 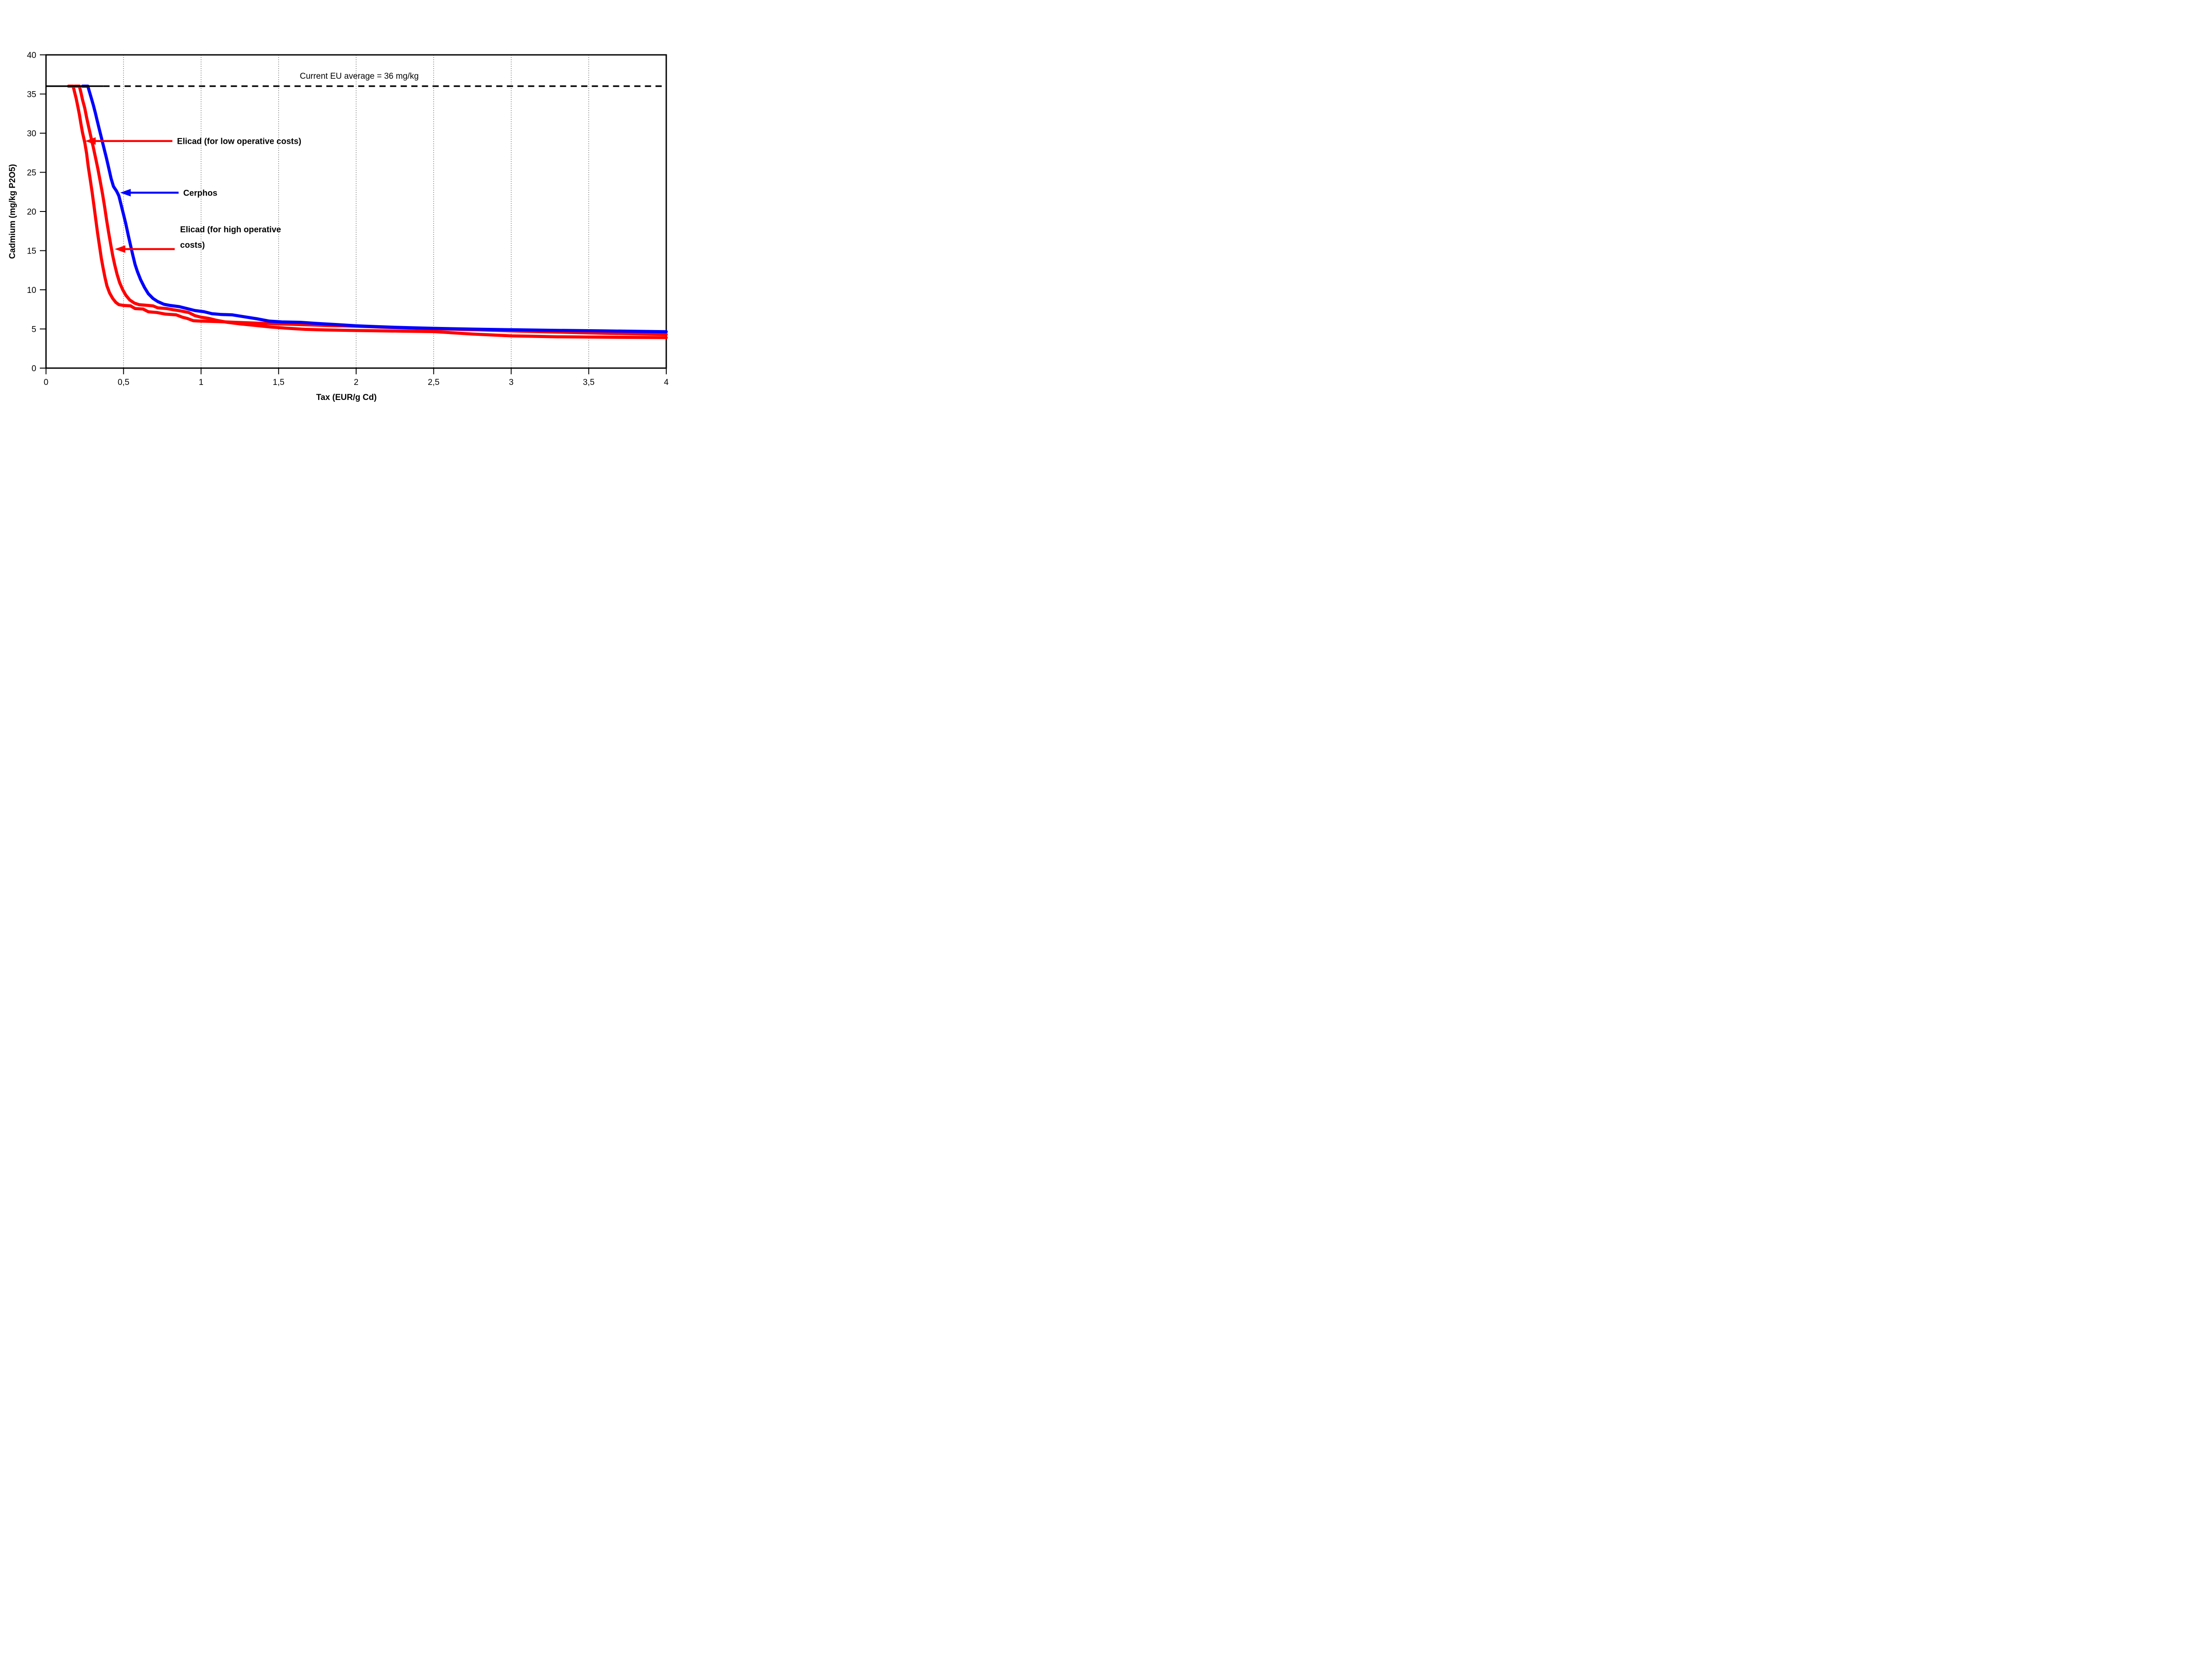 I want to click on annotation-arrow-head-cerphos, so click(x=126, y=193).